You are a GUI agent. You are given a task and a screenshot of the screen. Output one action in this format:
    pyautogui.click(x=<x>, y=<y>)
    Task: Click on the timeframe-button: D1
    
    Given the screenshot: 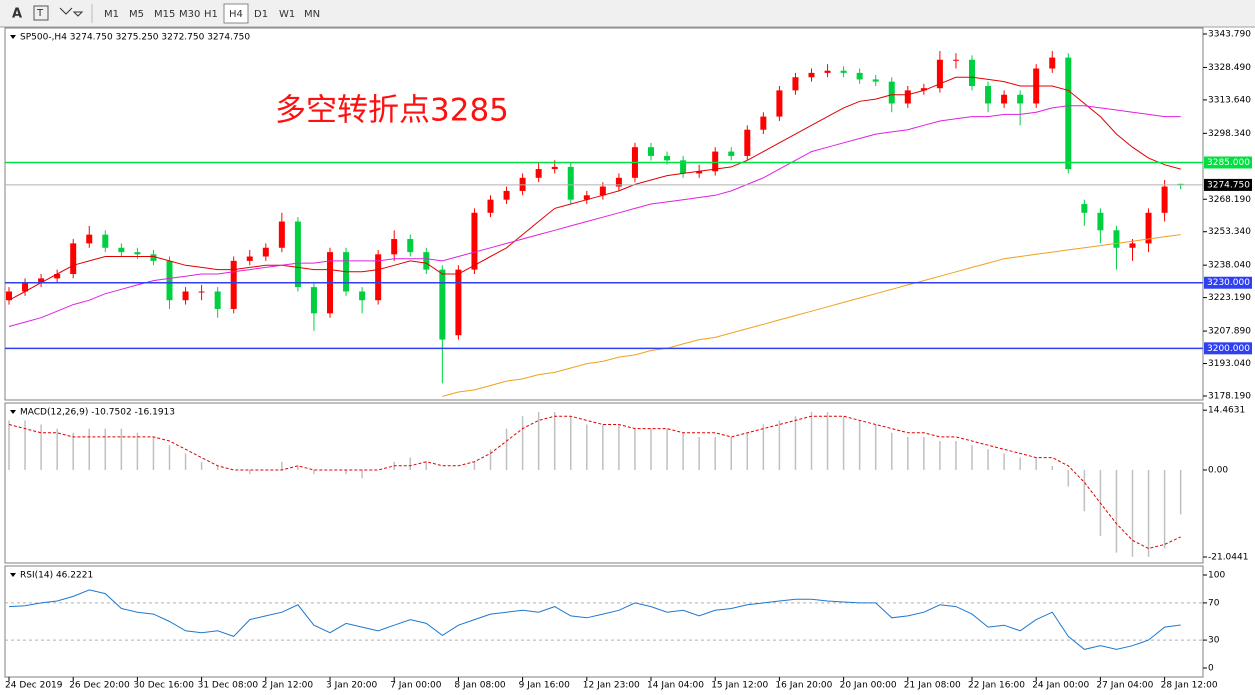 What is the action you would take?
    pyautogui.click(x=261, y=14)
    